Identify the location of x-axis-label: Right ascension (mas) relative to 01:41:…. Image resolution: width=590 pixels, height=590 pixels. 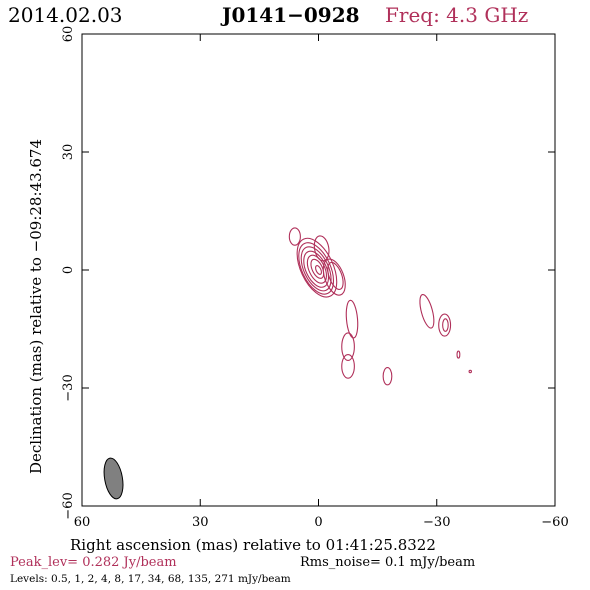
(253, 545).